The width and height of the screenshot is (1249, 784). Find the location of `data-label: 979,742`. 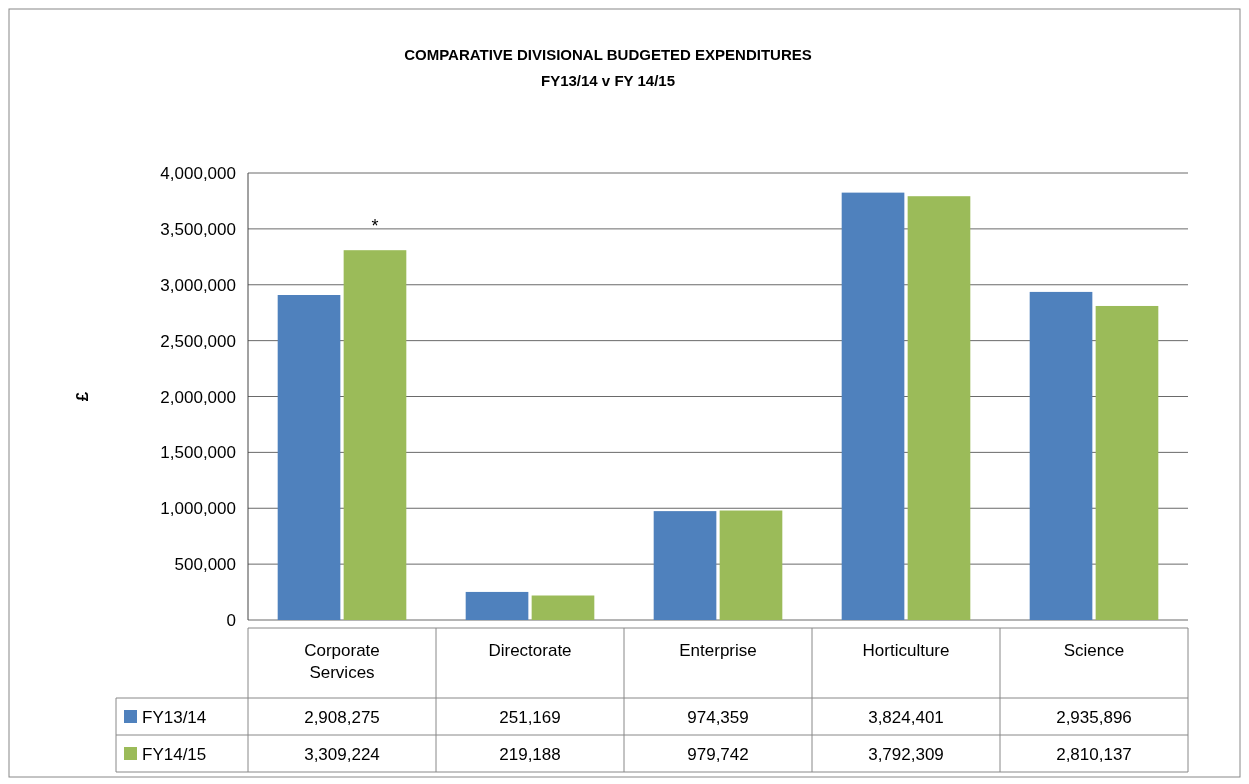

data-label: 979,742 is located at coordinates (718, 754).